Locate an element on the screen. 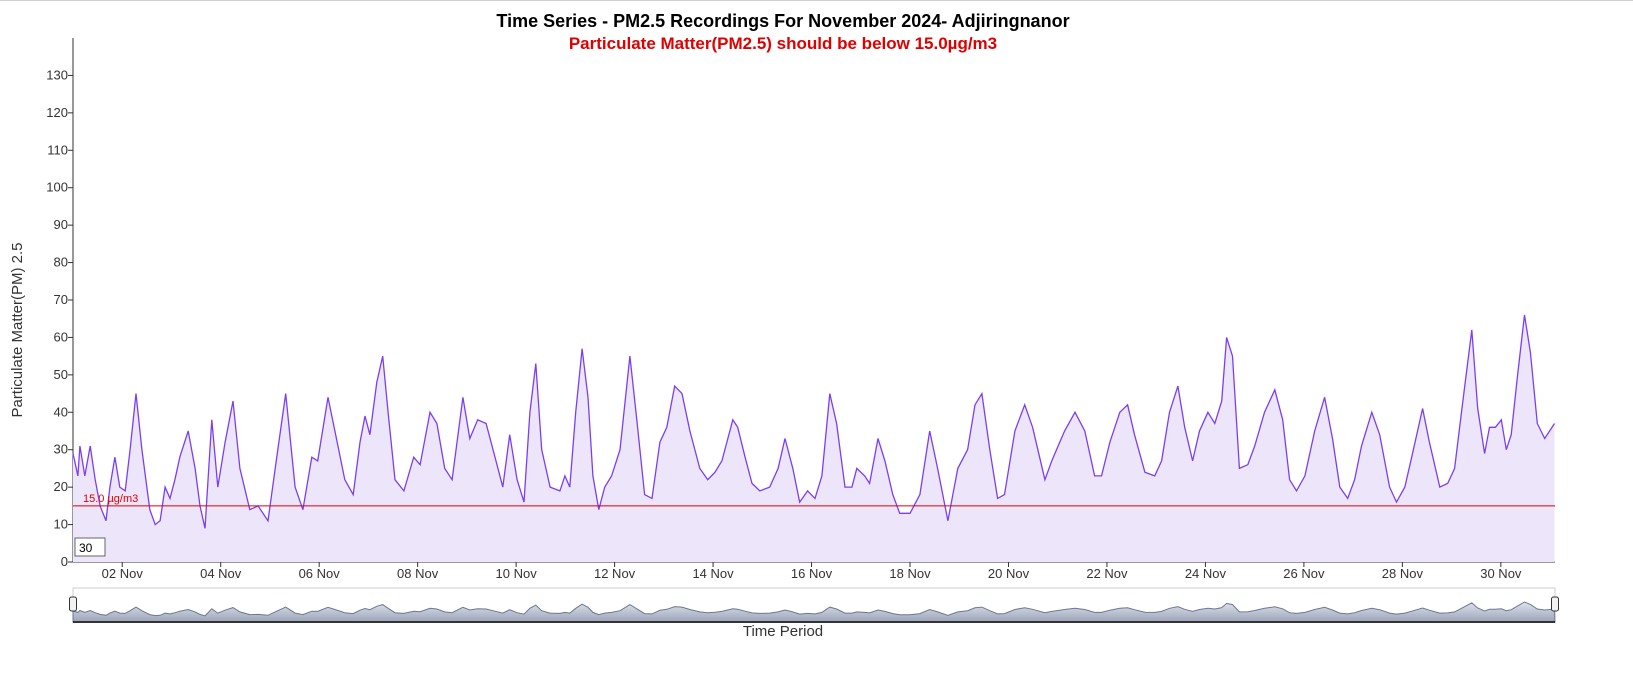  y-tick-label: 60 is located at coordinates (61, 336).